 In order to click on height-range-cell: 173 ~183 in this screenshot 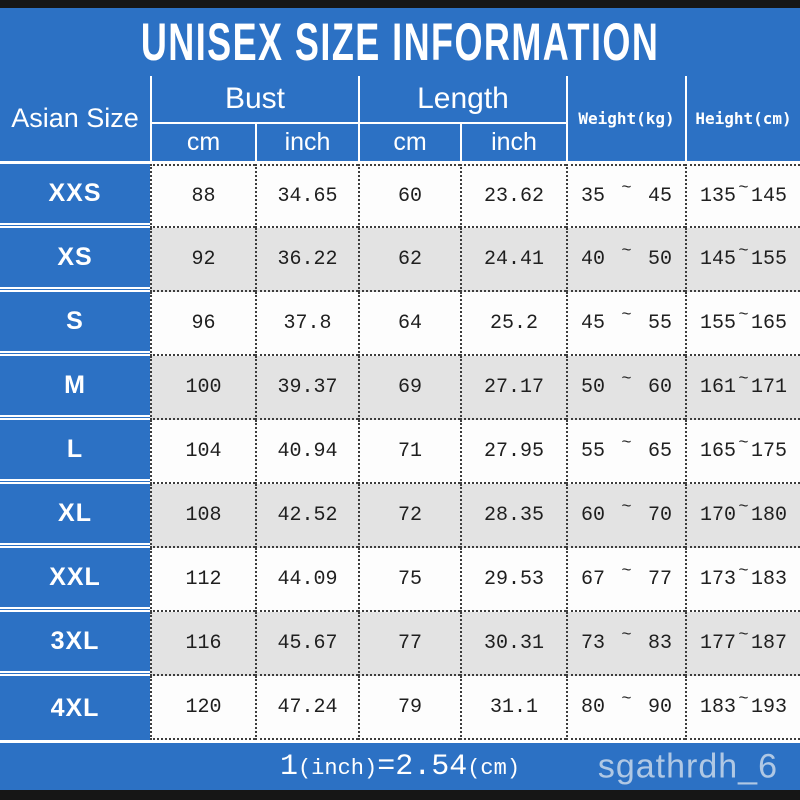, I will do `click(742, 580)`.